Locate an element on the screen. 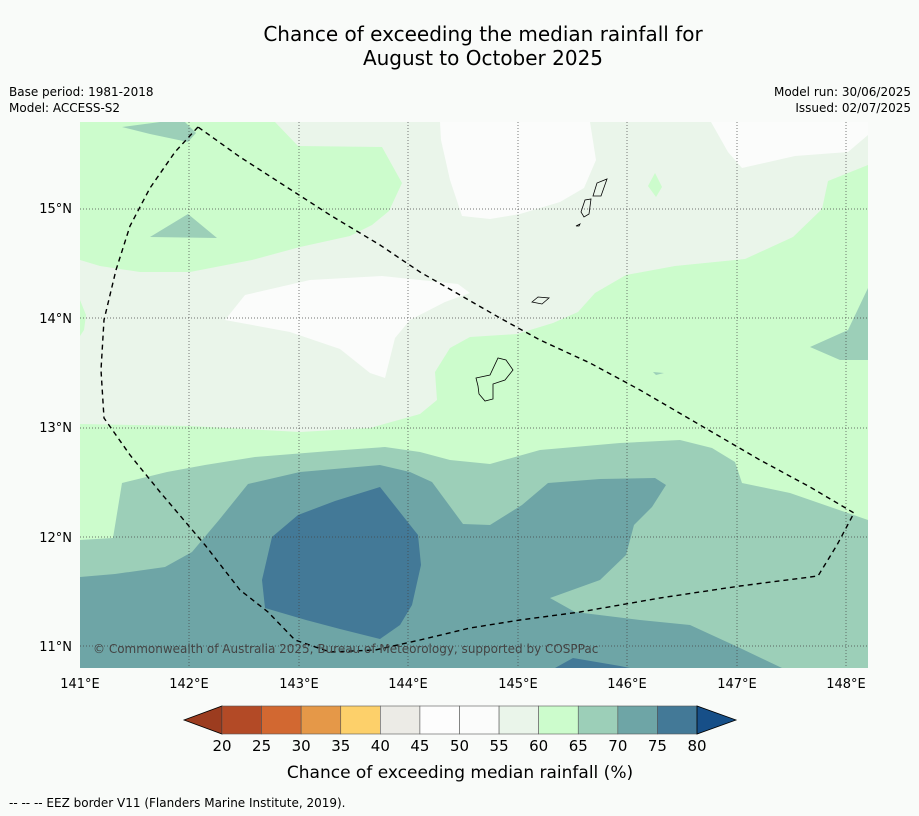 This screenshot has height=816, width=919. contour-75-80-core is located at coordinates (341, 563).